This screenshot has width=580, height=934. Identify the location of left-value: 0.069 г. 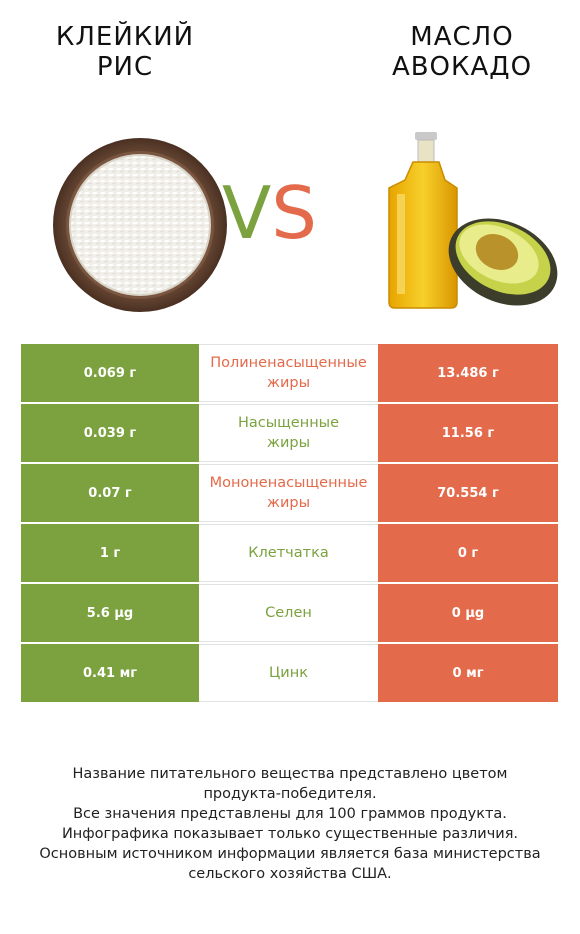
(110, 373).